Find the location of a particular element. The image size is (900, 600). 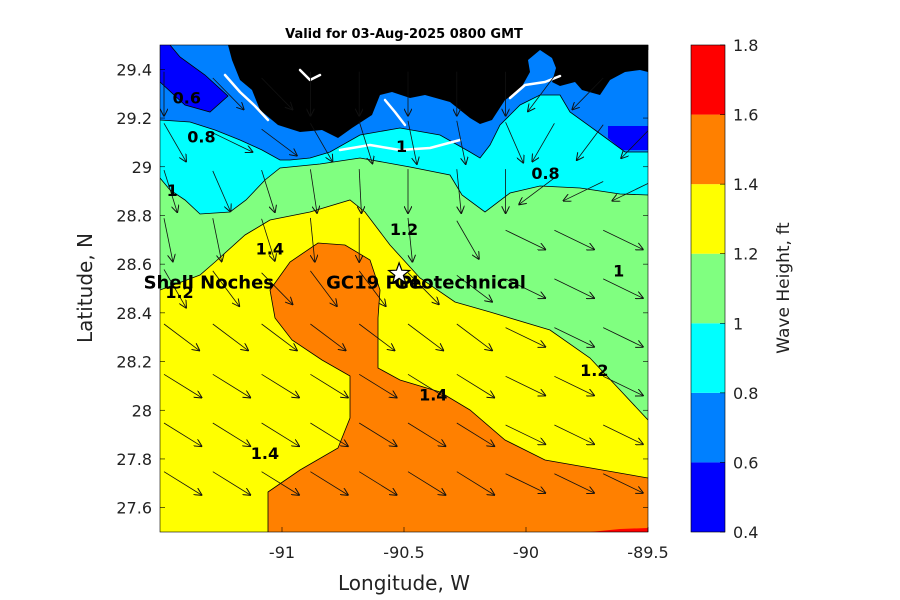

x-tick-label: -89.5 is located at coordinates (647, 552).